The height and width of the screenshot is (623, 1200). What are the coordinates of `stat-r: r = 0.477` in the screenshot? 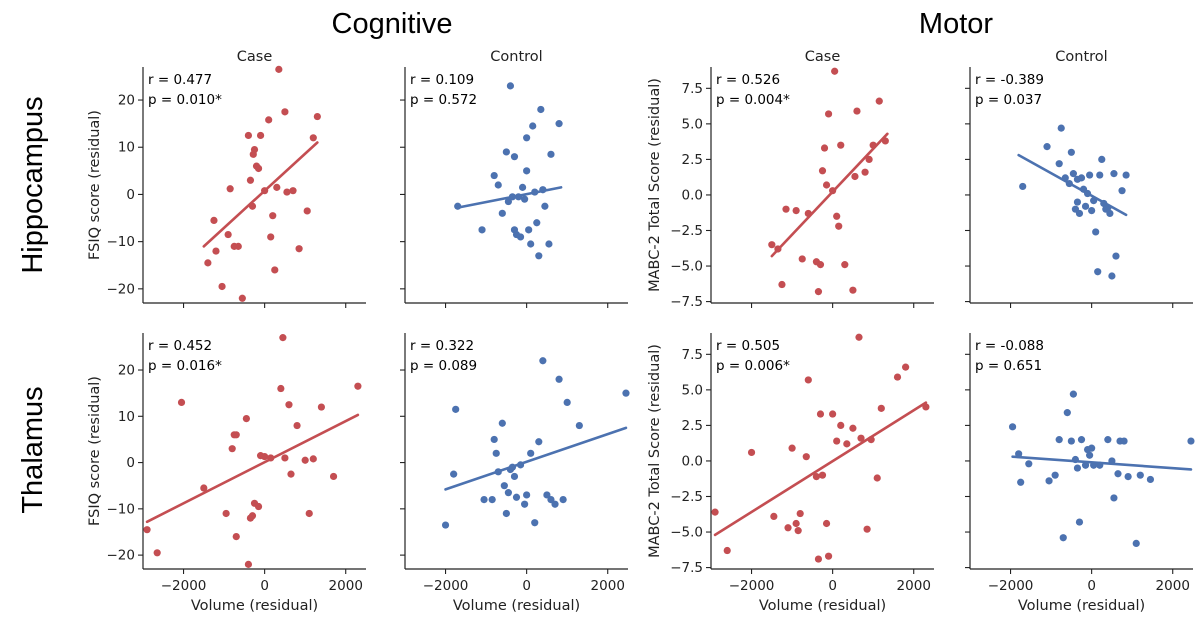 It's located at (180, 80).